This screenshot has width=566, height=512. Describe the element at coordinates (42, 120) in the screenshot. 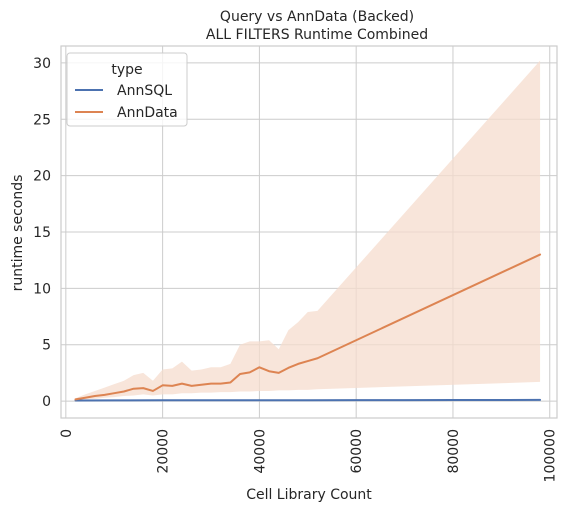

I see `y-tick-label: 25` at that location.